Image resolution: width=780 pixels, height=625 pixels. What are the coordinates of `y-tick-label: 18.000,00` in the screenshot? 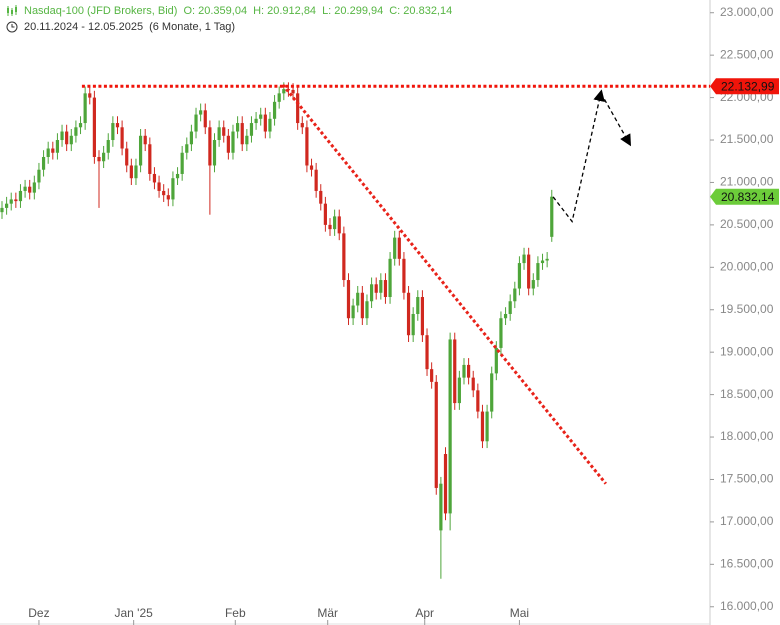 It's located at (747, 436).